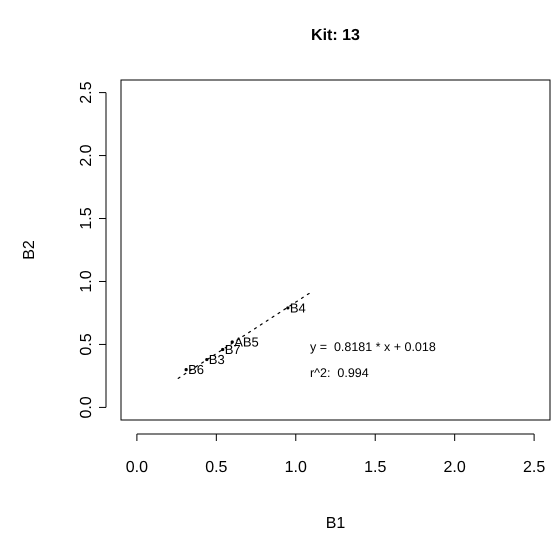 Image resolution: width=554 pixels, height=538 pixels. Describe the element at coordinates (86, 281) in the screenshot. I see `y-tick-label: 1.0` at that location.